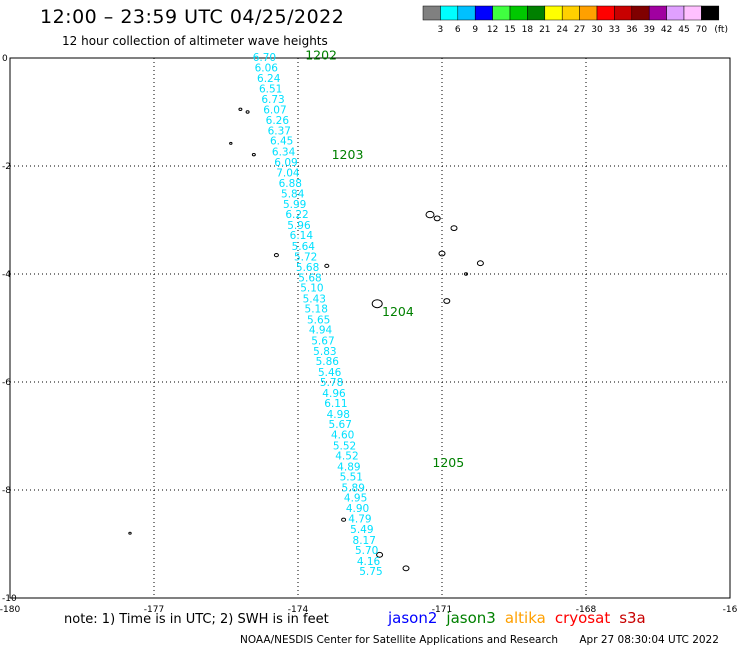 The image size is (740, 650). Describe the element at coordinates (683, 30) in the screenshot. I see `colorbar-tick-label: 45` at that location.